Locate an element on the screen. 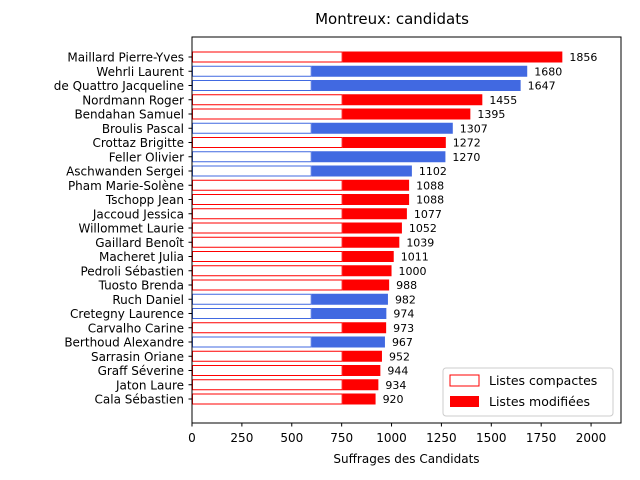 The image size is (640, 480). candidate-label: Tschopp Jean is located at coordinates (144, 200).